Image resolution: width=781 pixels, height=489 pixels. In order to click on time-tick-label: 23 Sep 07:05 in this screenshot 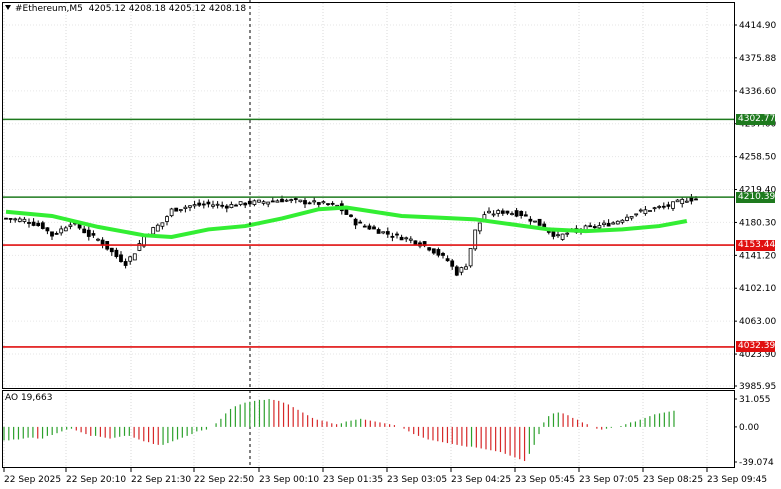, I will do `click(609, 480)`.